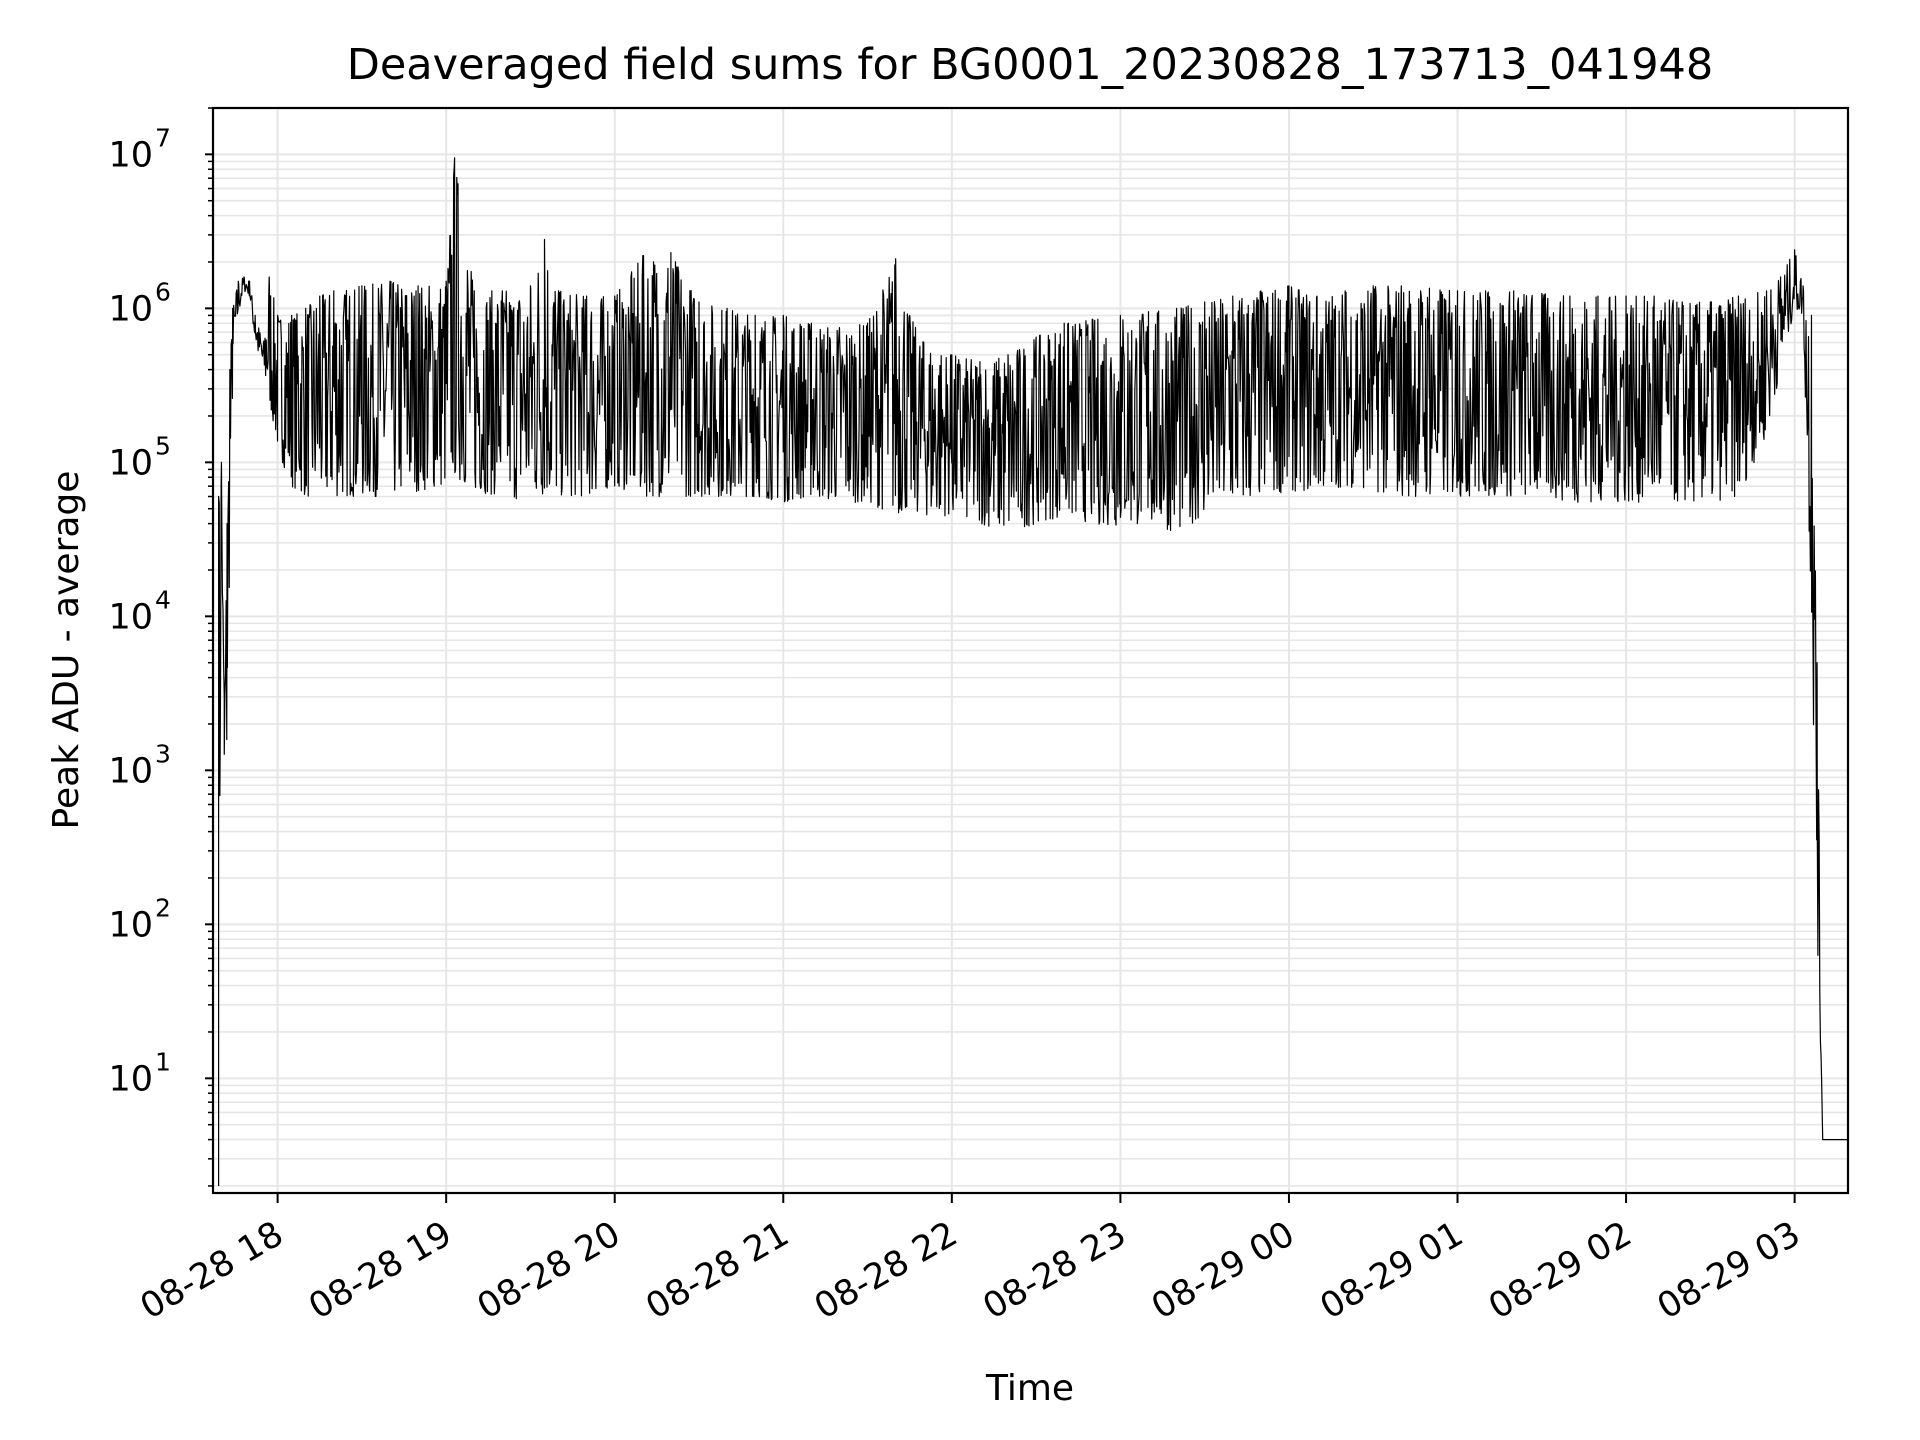  What do you see at coordinates (163, 445) in the screenshot?
I see `y-tick-exponent: 5` at bounding box center [163, 445].